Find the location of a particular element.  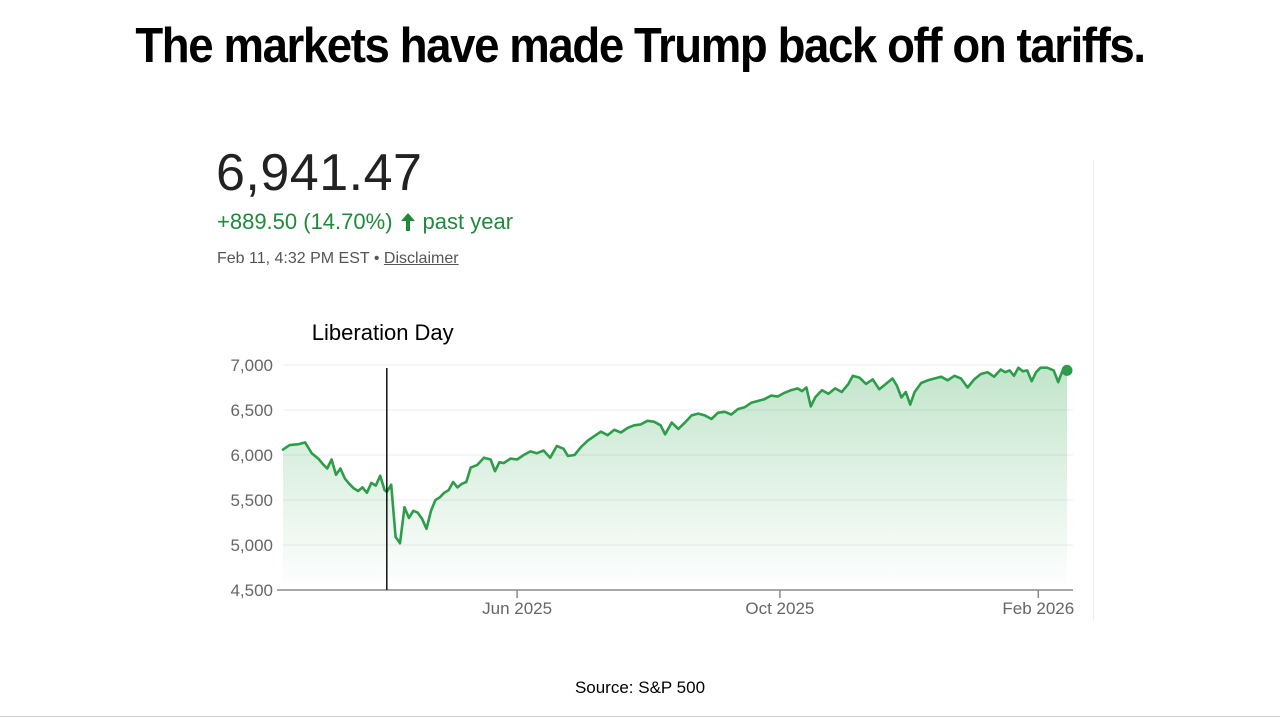

change-period: past year is located at coordinates (468, 221).